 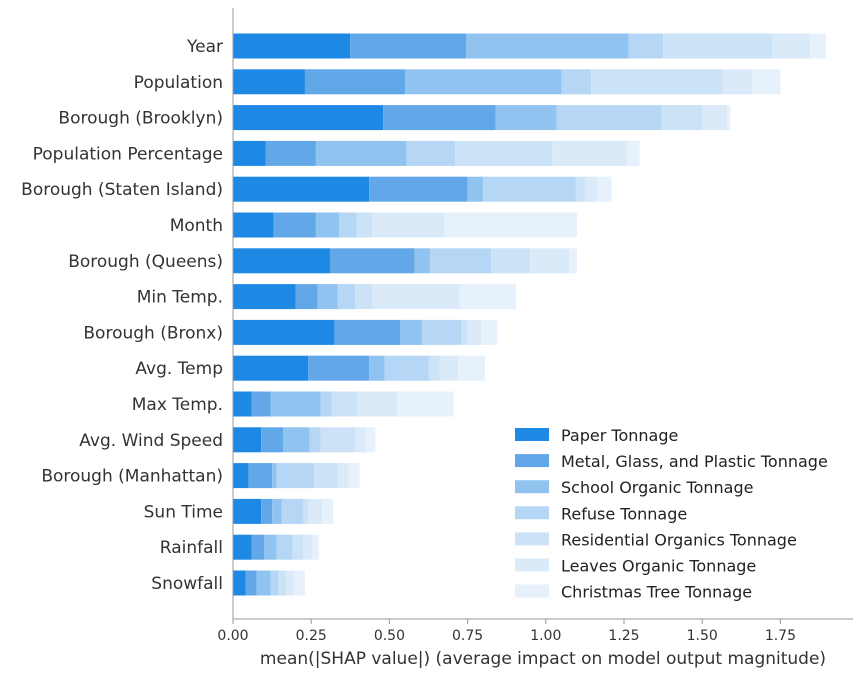 I want to click on legend-label: Residential Organics Tonnage, so click(x=679, y=539).